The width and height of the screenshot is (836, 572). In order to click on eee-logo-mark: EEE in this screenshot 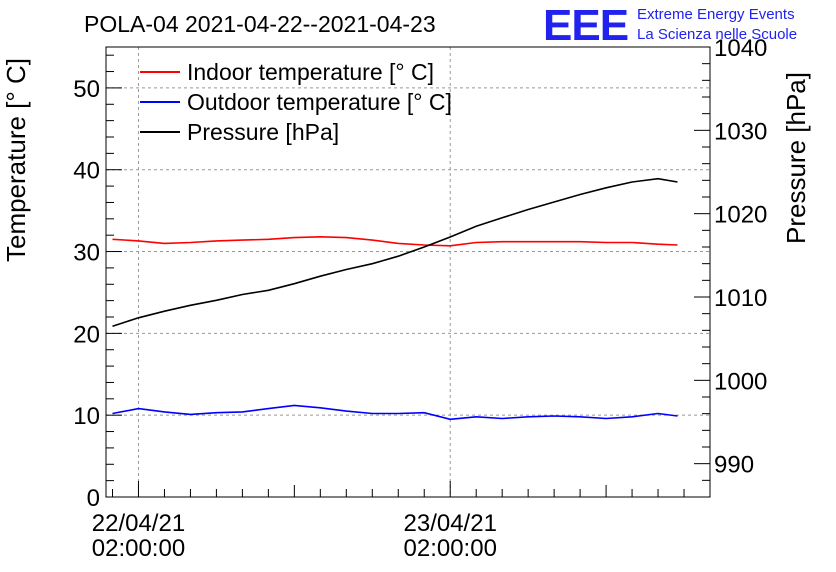, I will do `click(585, 25)`.